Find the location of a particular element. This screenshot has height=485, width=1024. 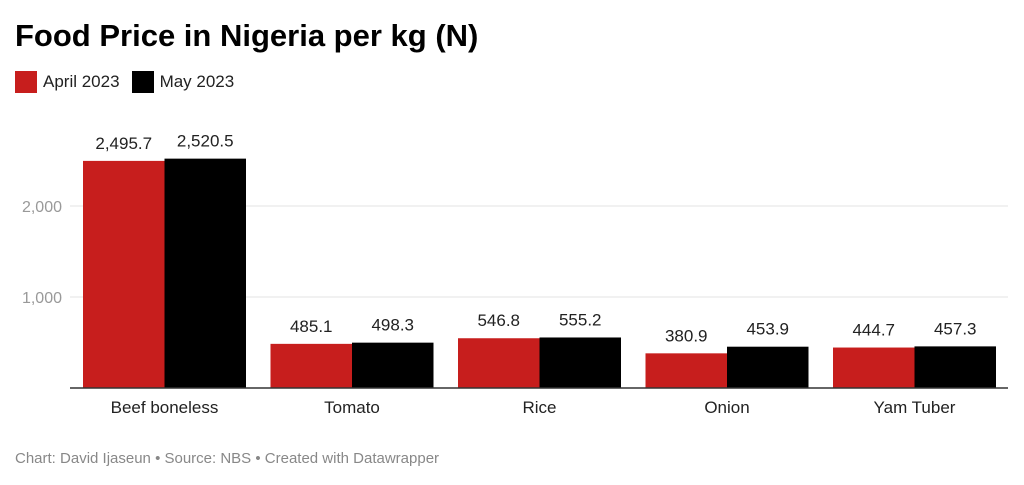

legend-item-april: April 2023 is located at coordinates (67, 82).